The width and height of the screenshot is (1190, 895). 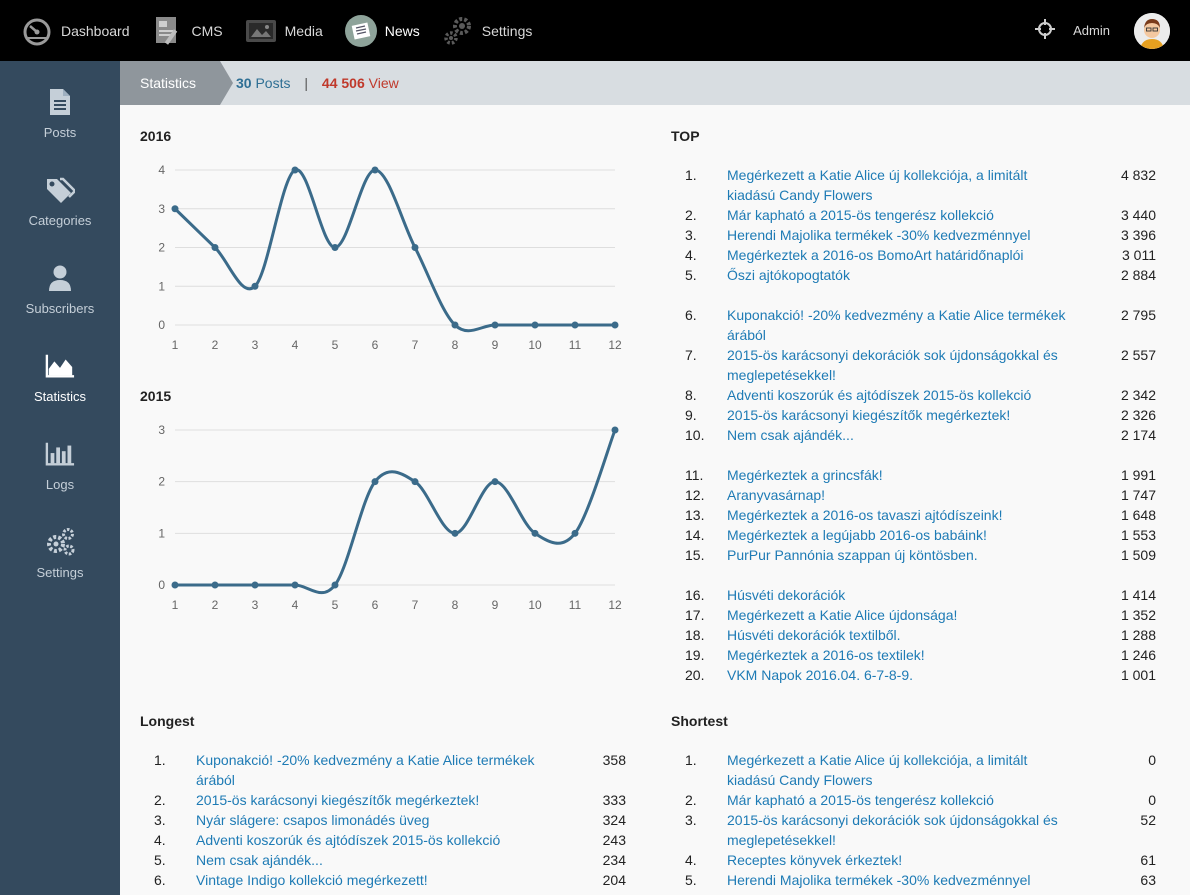 What do you see at coordinates (312, 880) in the screenshot?
I see `post-title-link: Vintage Indigo kollekció megérkezett!` at bounding box center [312, 880].